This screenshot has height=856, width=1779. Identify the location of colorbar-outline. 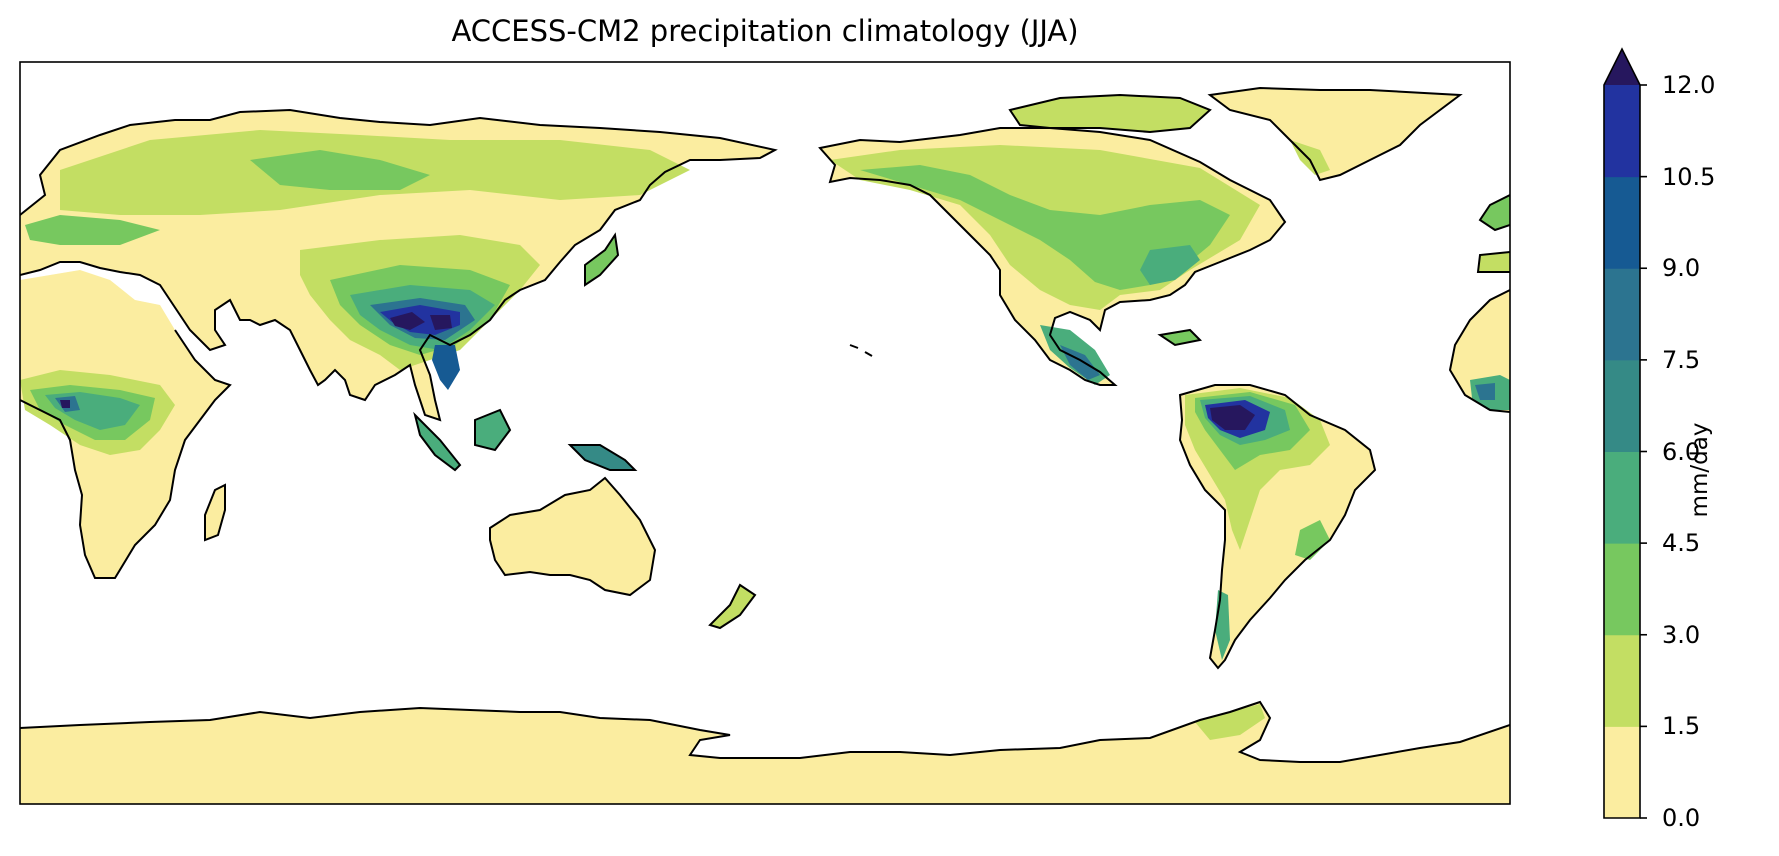
(1622, 433).